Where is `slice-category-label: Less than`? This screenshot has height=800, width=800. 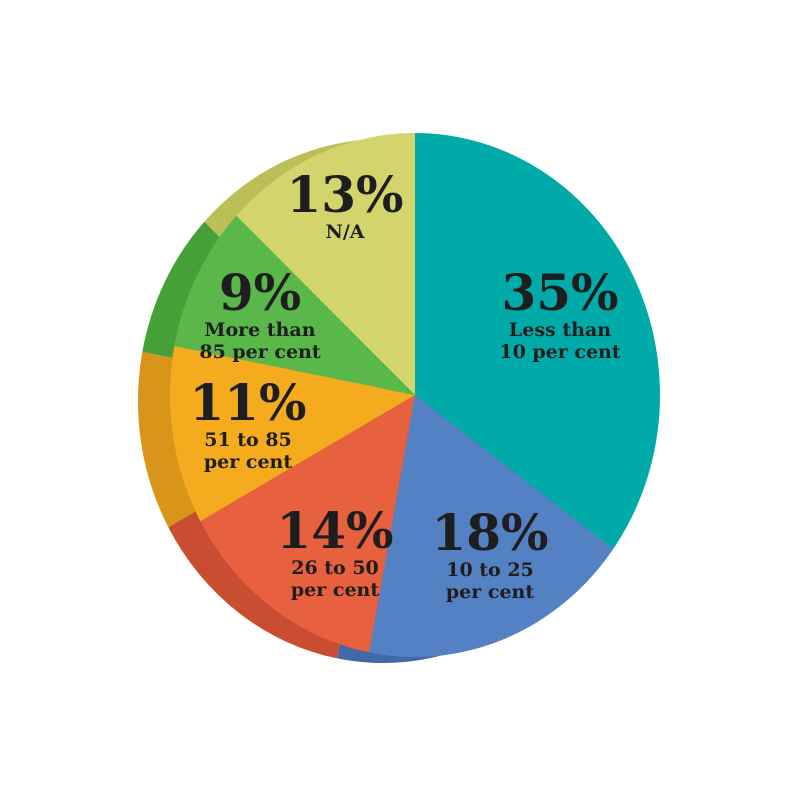
slice-category-label: Less than is located at coordinates (560, 330).